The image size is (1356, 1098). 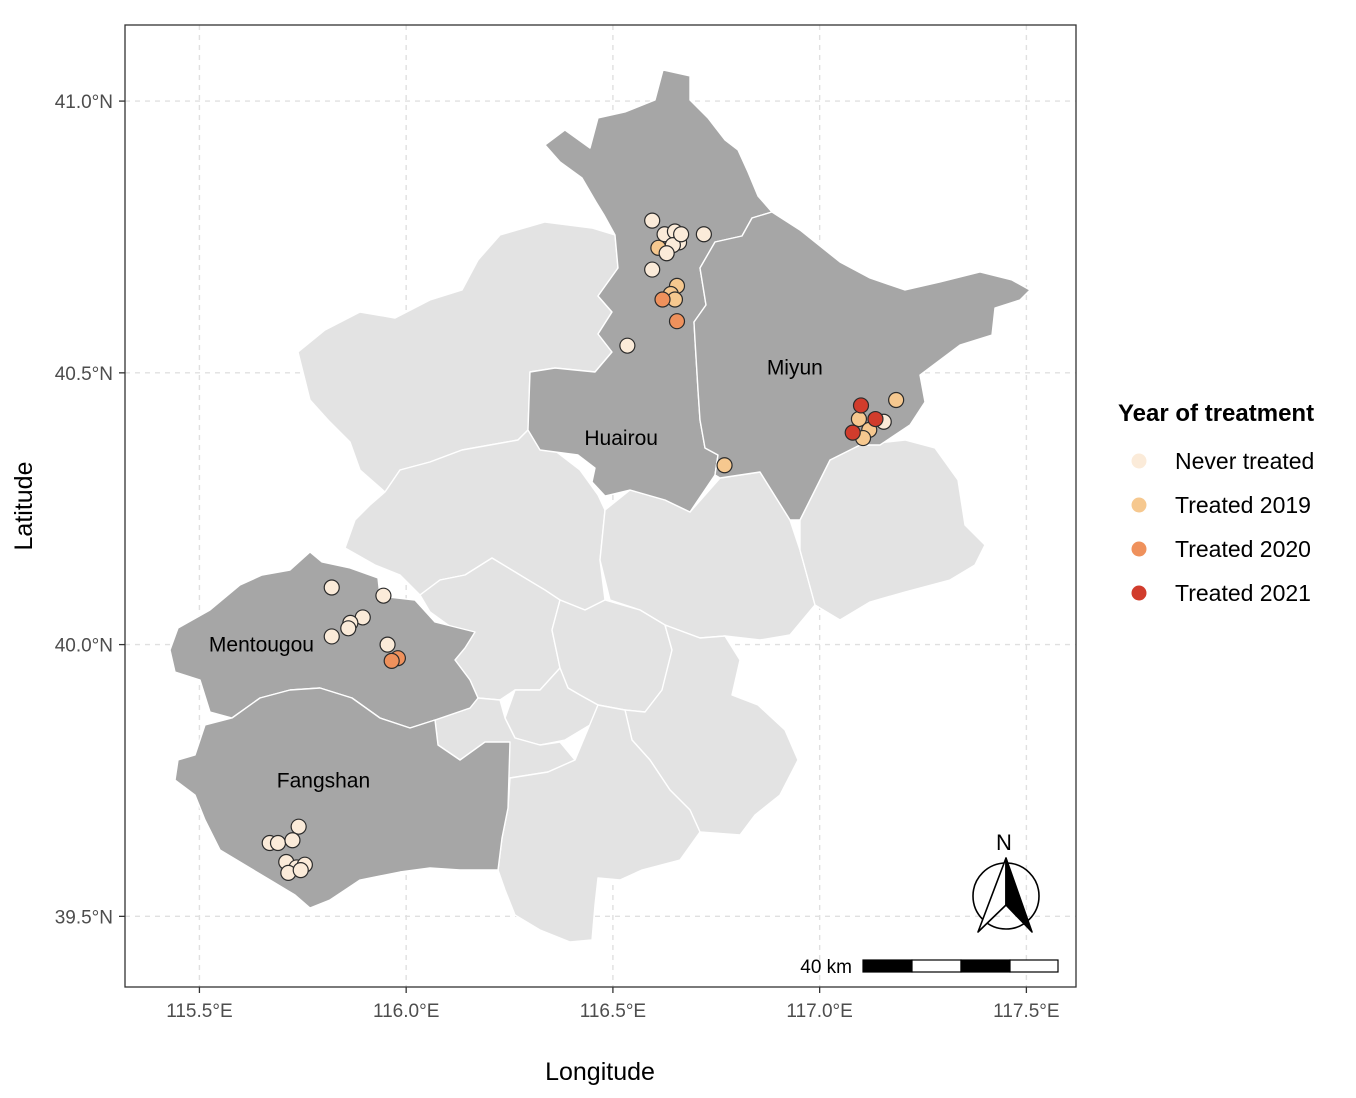 I want to click on north-arrow-label: N, so click(x=1004, y=842).